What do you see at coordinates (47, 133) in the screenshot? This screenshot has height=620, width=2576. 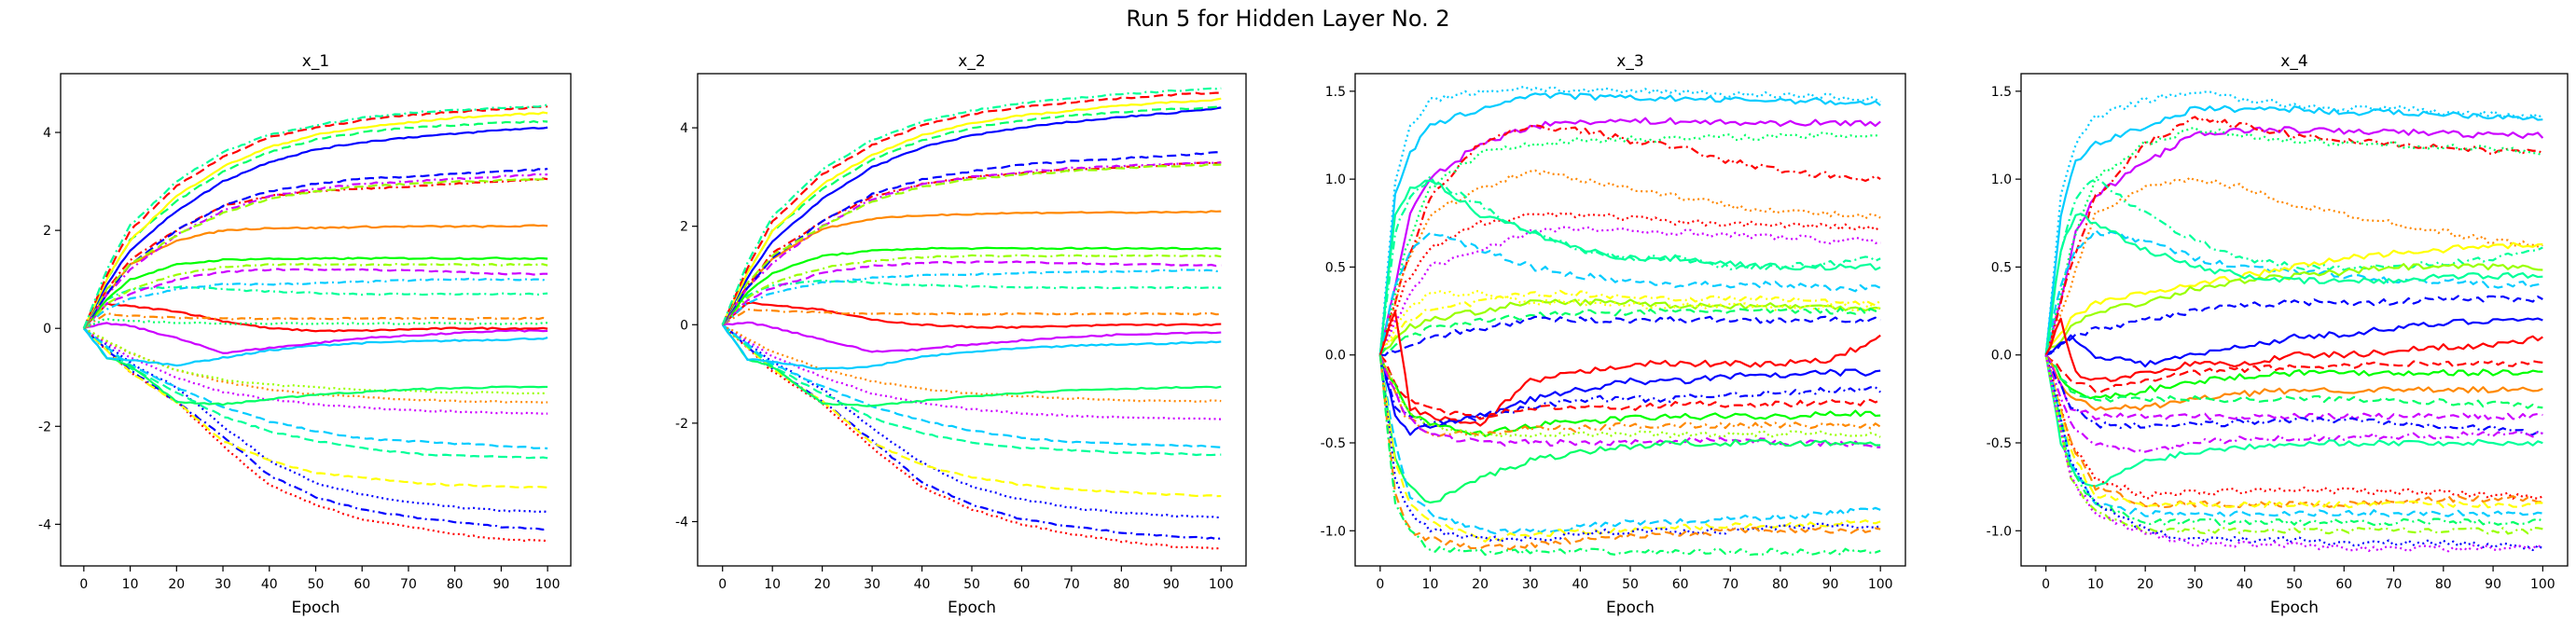 I see `y-tick-label: 4` at bounding box center [47, 133].